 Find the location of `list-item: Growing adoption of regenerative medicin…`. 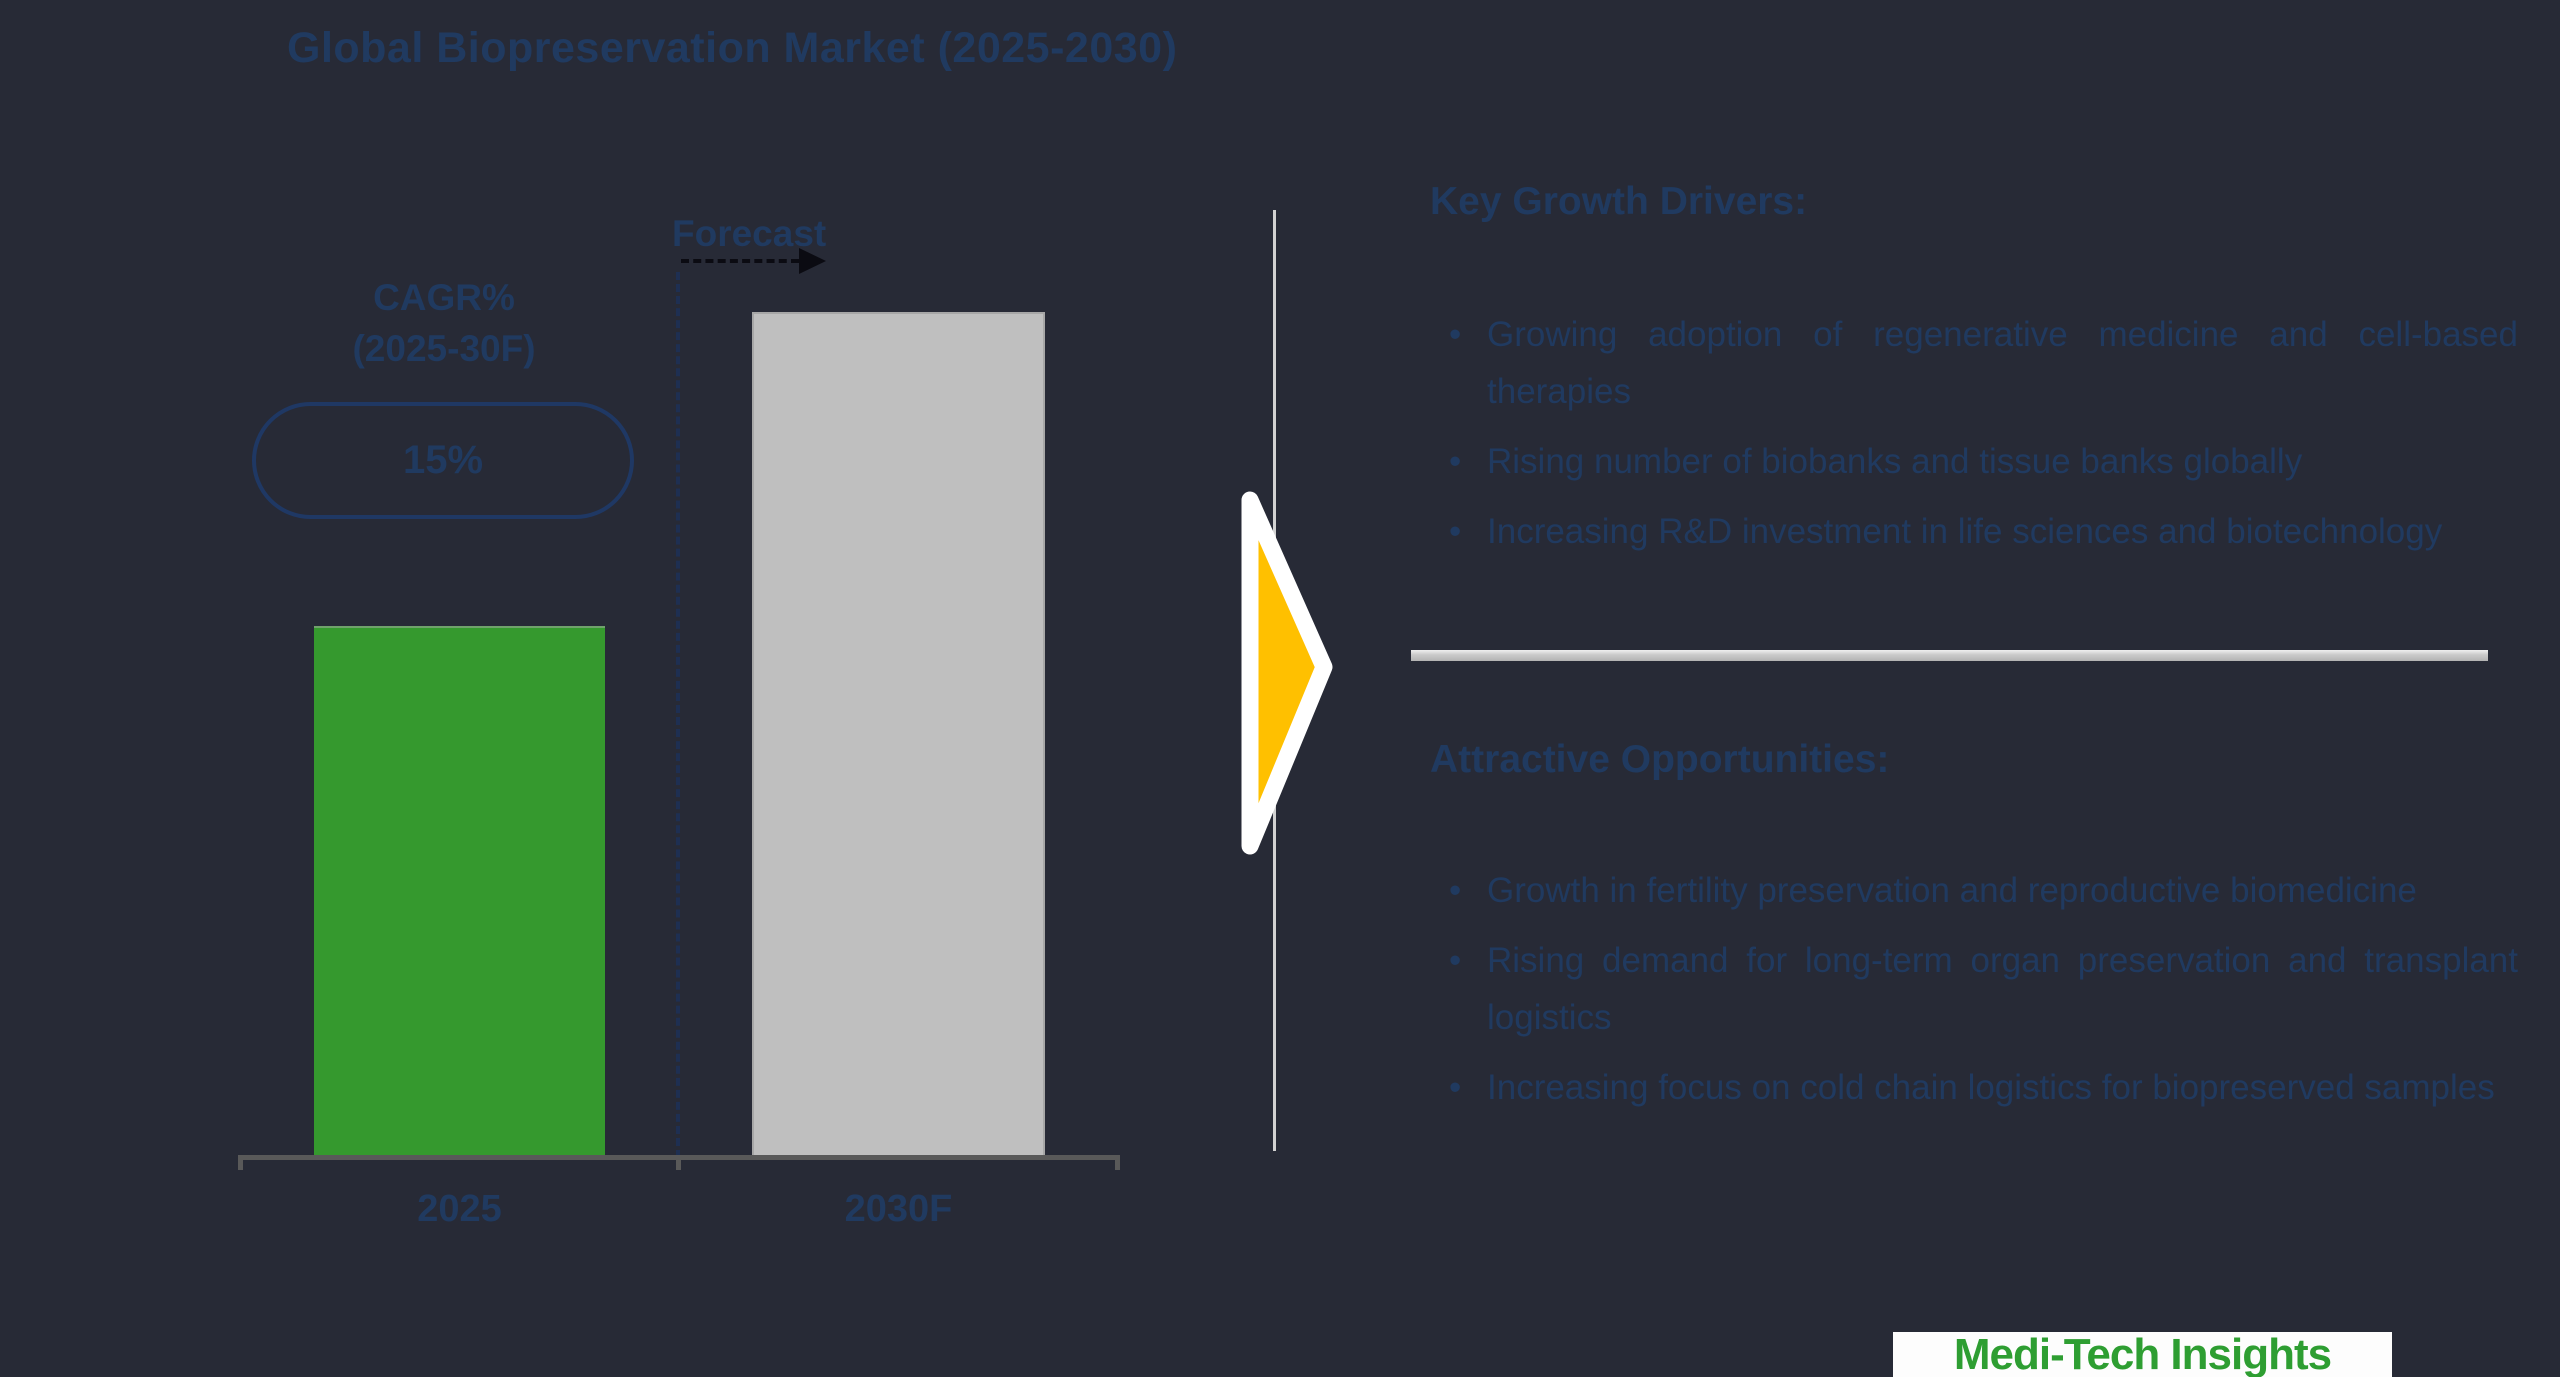

list-item: Growing adoption of regenerative medicin… is located at coordinates (1981, 363).